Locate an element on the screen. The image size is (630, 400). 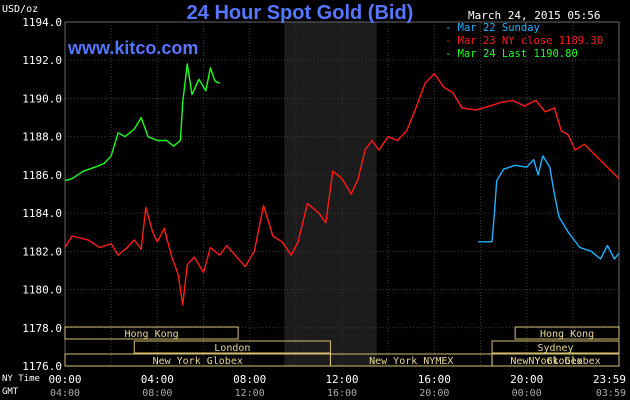
gmt-tick-label: 08:00 is located at coordinates (157, 393).